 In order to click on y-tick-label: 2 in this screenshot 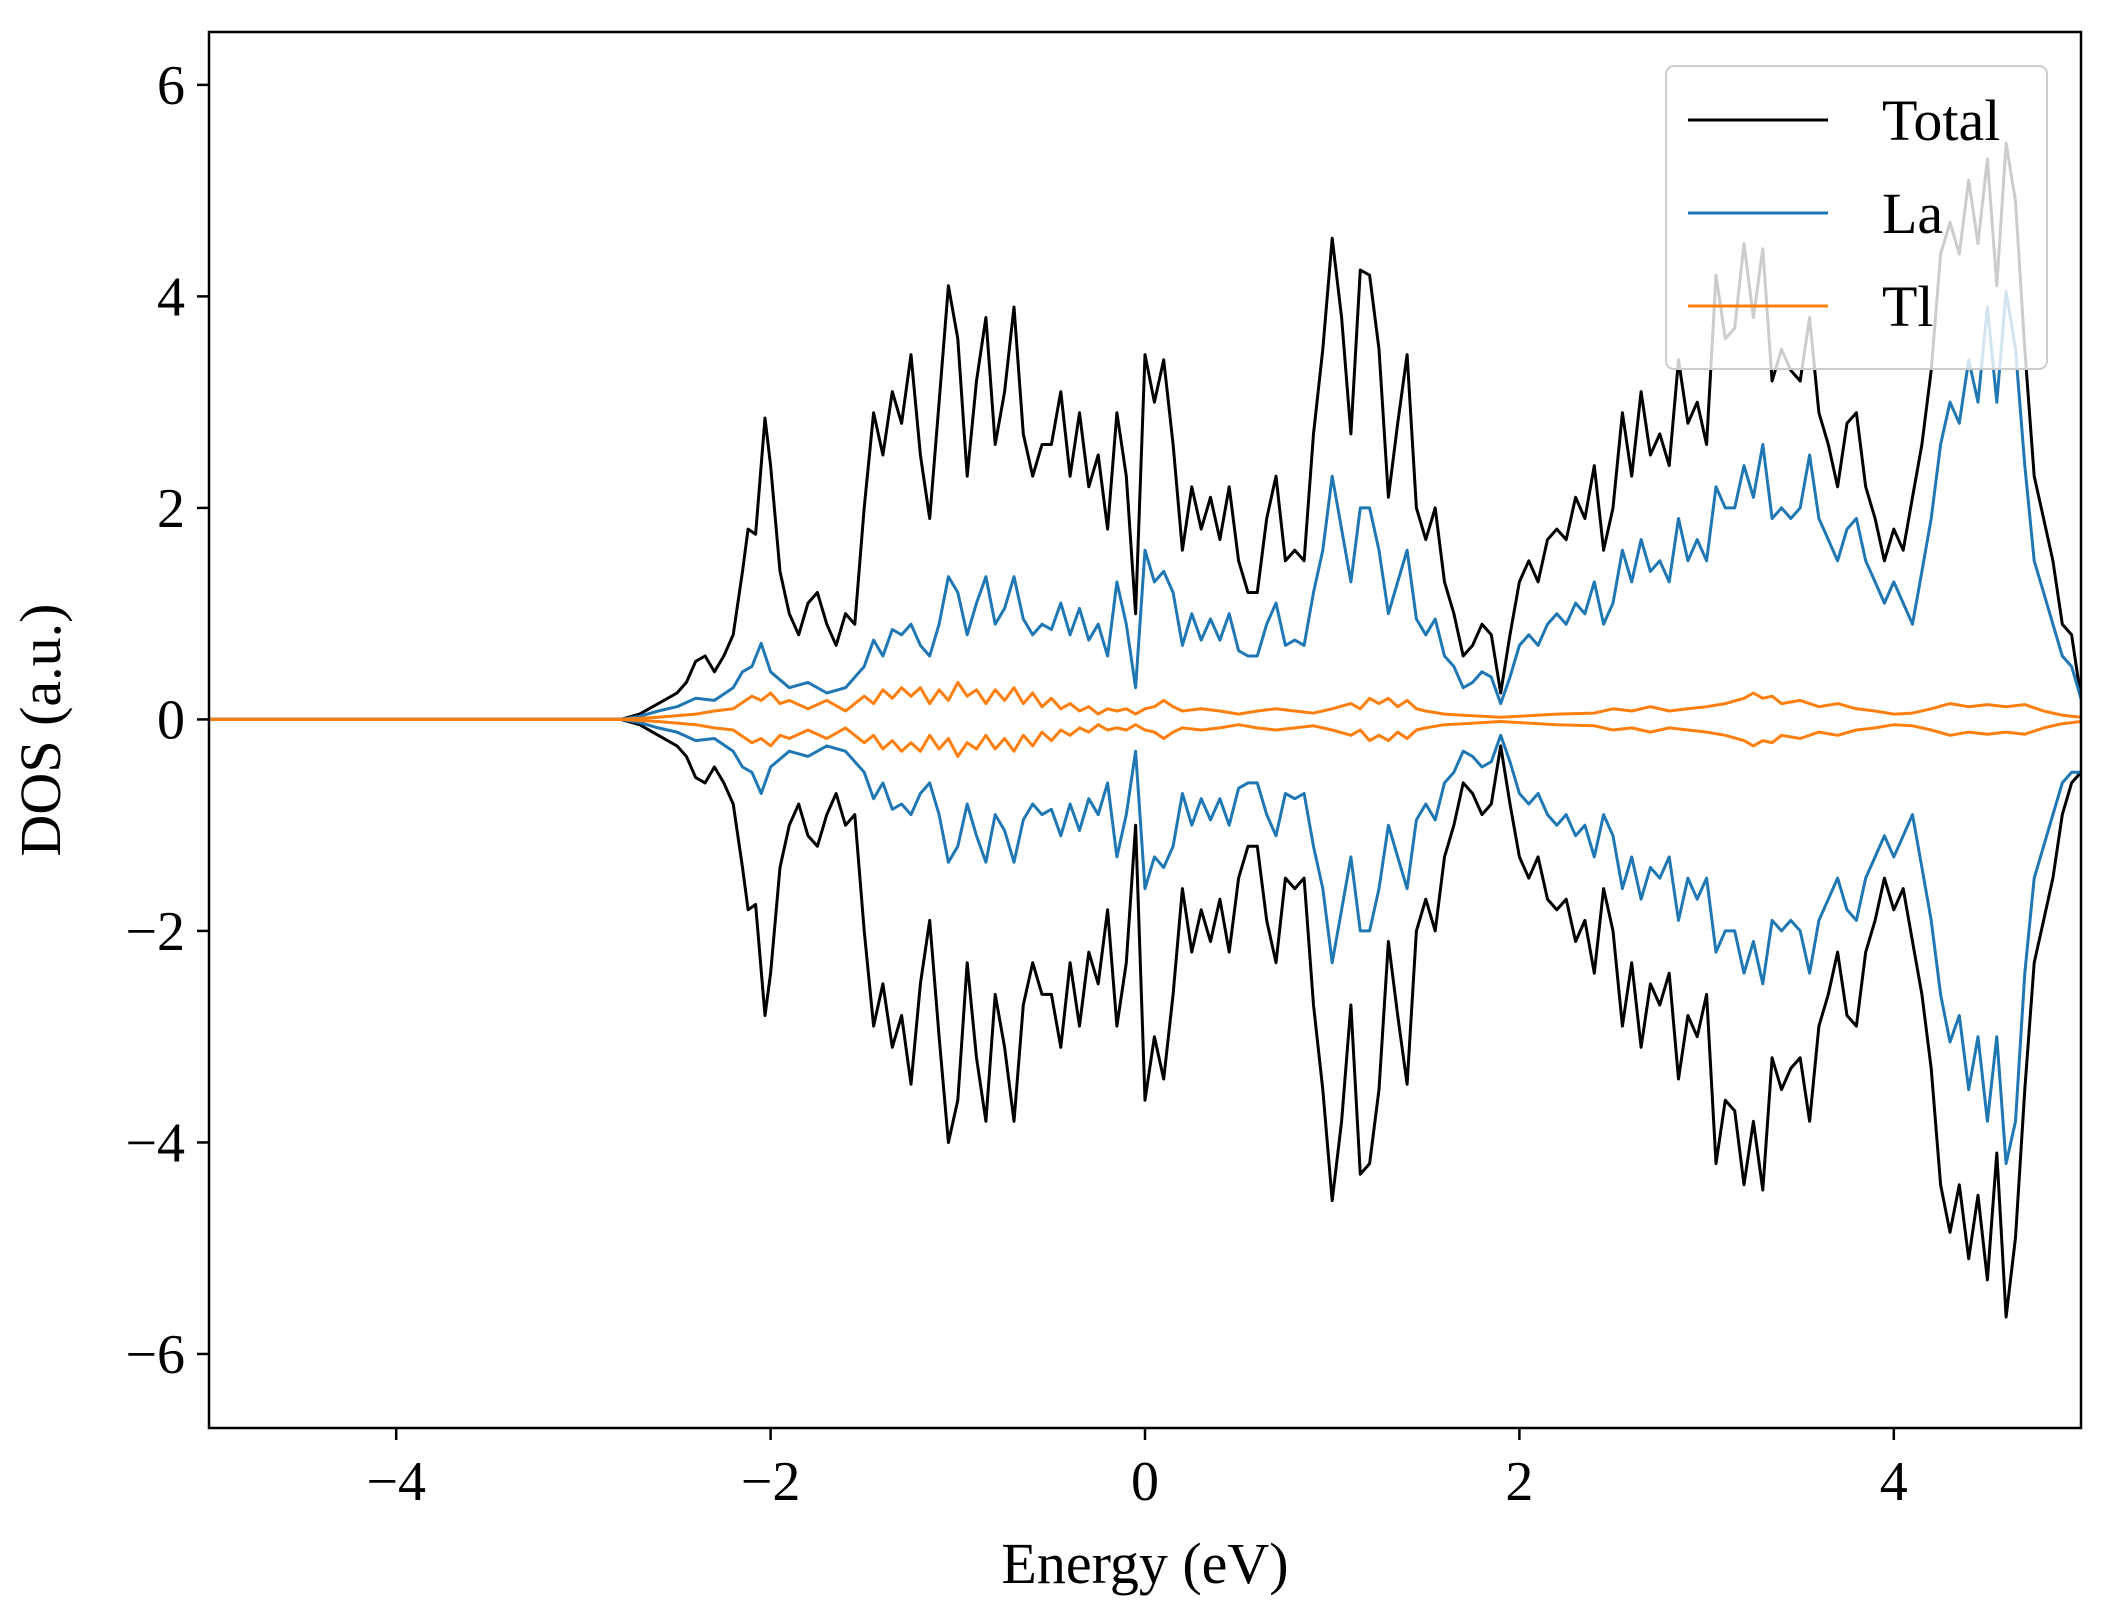, I will do `click(171, 509)`.